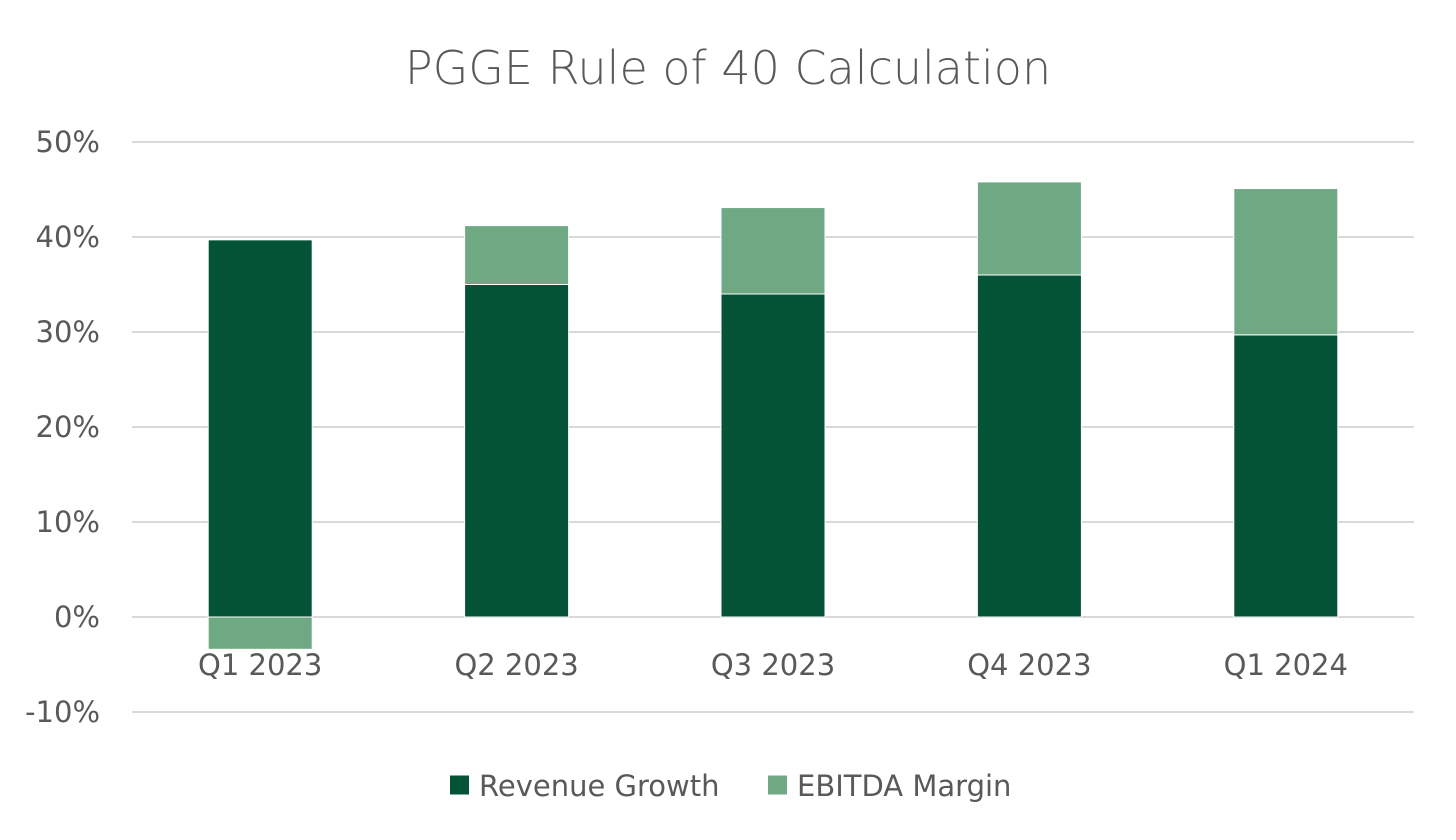  I want to click on x-tick-label: Q1 2023, so click(260, 665).